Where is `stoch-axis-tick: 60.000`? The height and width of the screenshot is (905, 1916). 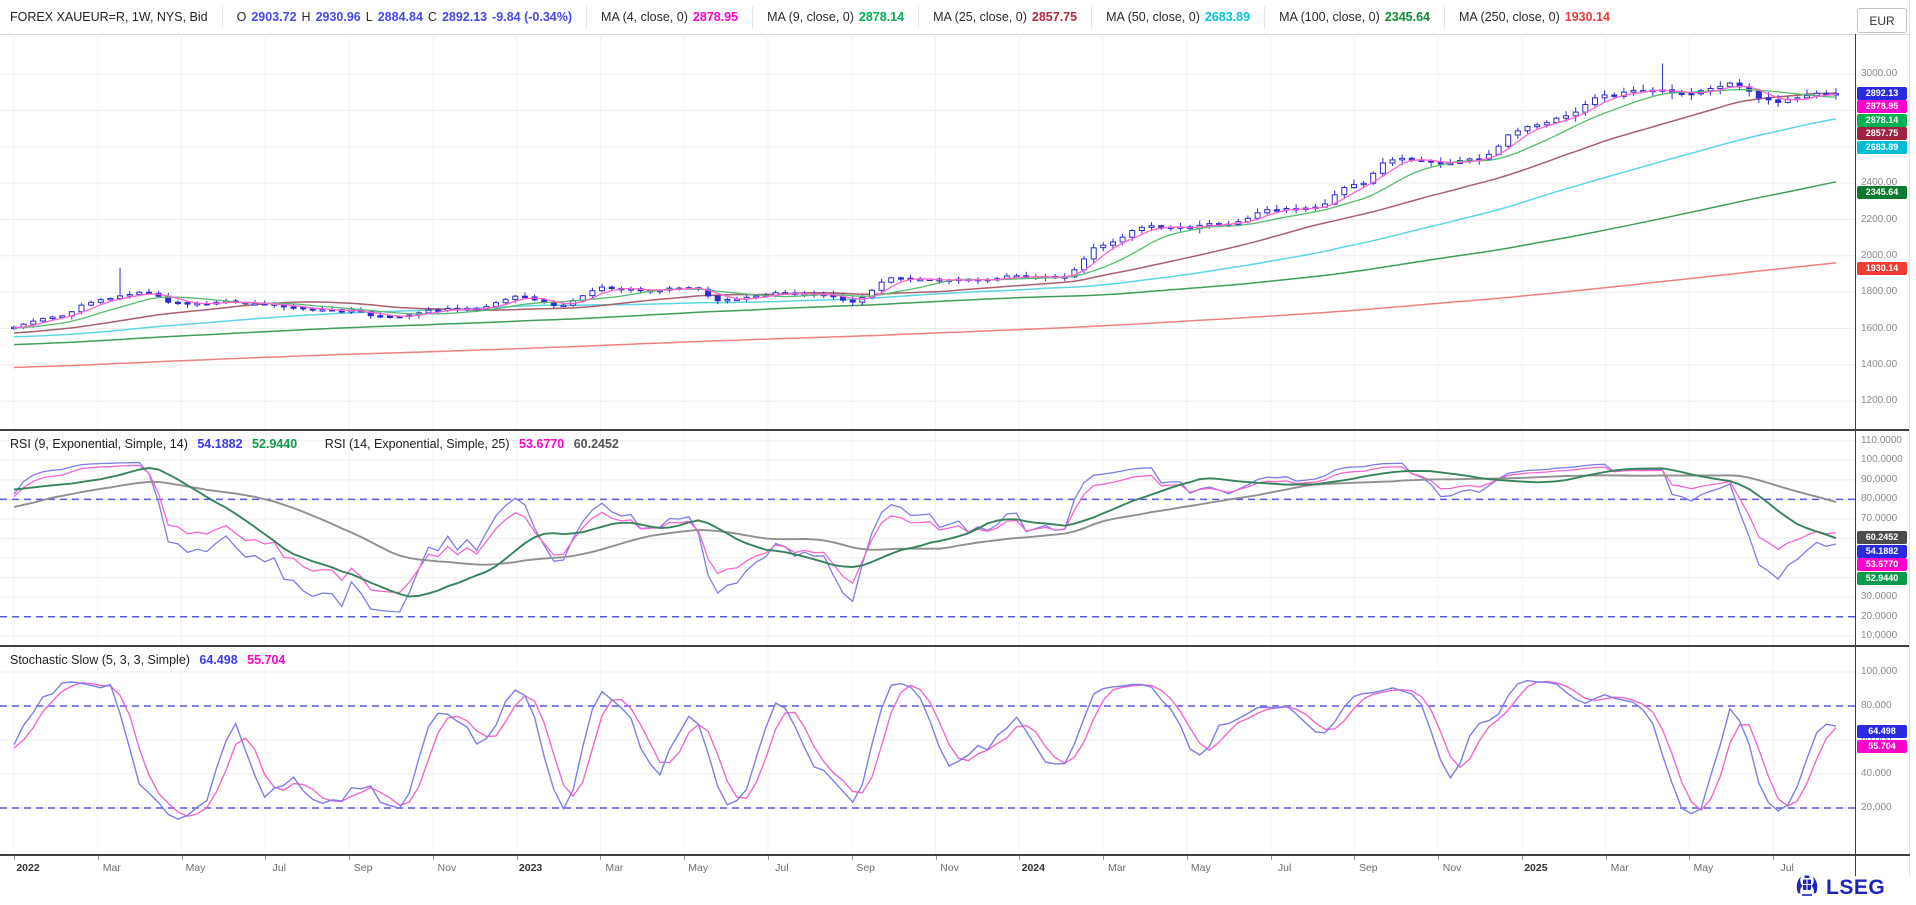
stoch-axis-tick: 60.000 is located at coordinates (1884, 739).